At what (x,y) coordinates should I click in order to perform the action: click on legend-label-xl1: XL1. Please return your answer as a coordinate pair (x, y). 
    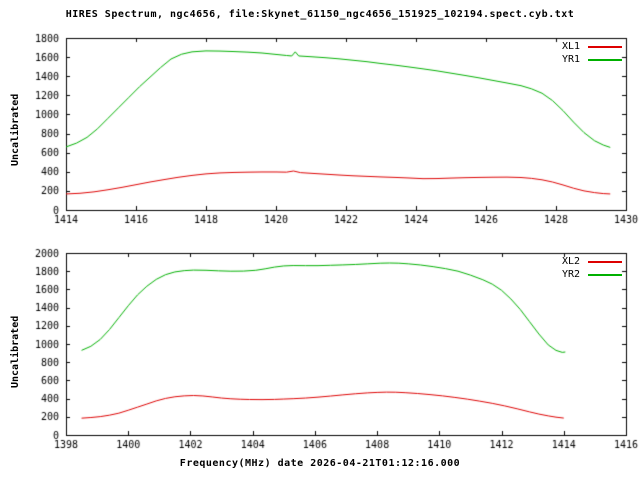
    Looking at the image, I should click on (570, 46).